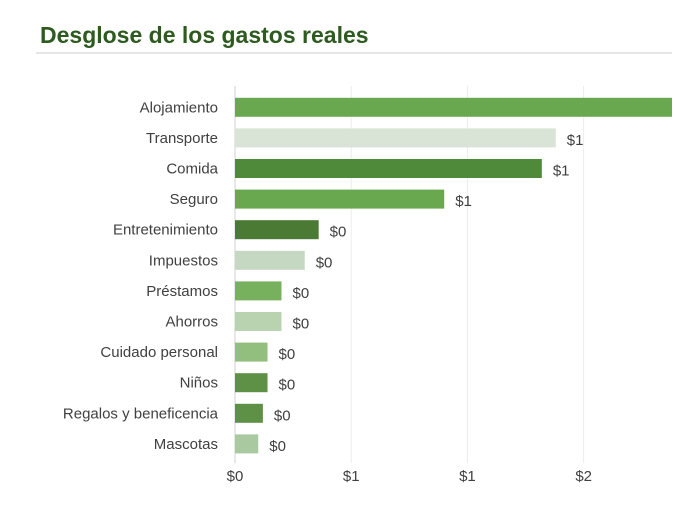  I want to click on category-label: Niños, so click(199, 383).